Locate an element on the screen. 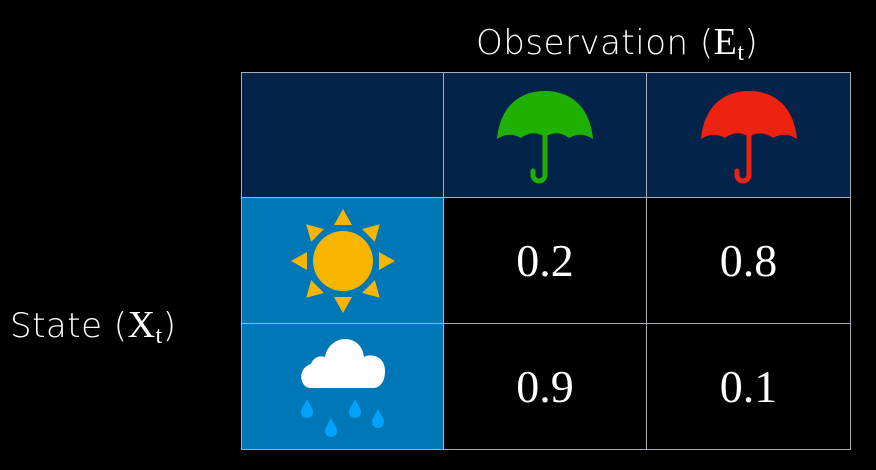 Image resolution: width=876 pixels, height=470 pixels. cell-rain-red: 0.1 is located at coordinates (748, 386).